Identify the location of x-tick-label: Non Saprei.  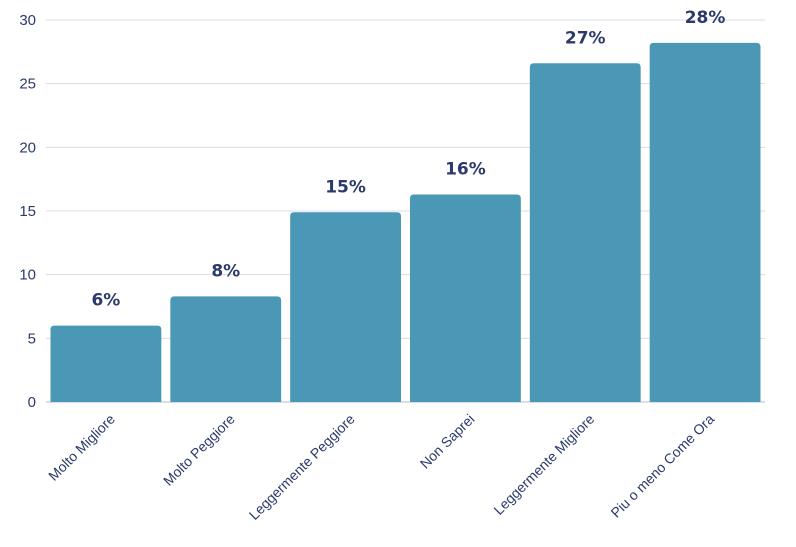
(447, 441).